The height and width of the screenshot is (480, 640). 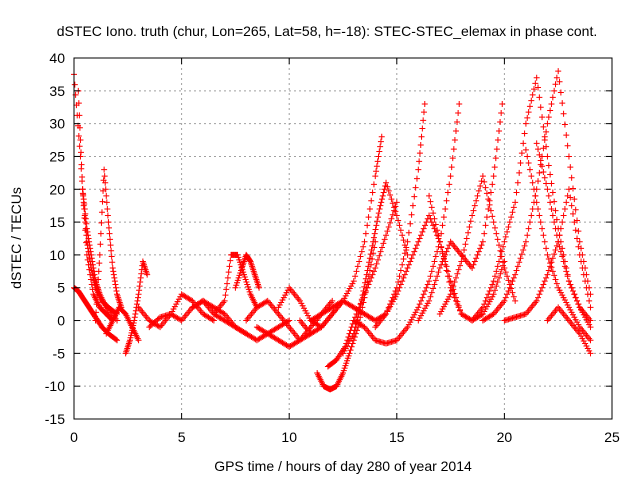 What do you see at coordinates (343, 466) in the screenshot?
I see `x-axis-label: GPS time / hours of day 280 of year 2014` at bounding box center [343, 466].